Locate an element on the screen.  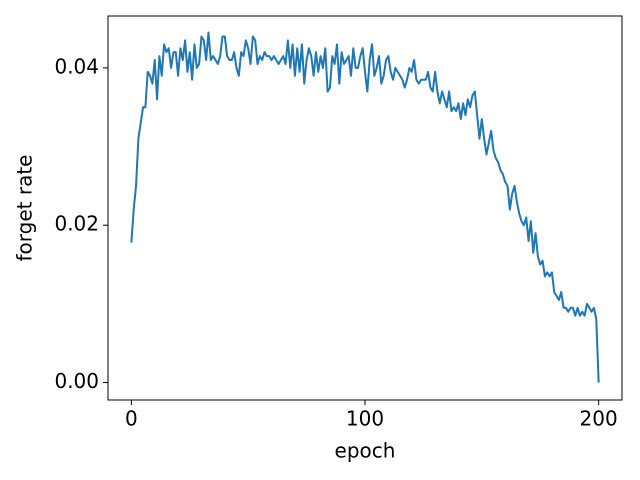
y-tick-label: 0.02 is located at coordinates (76, 224).